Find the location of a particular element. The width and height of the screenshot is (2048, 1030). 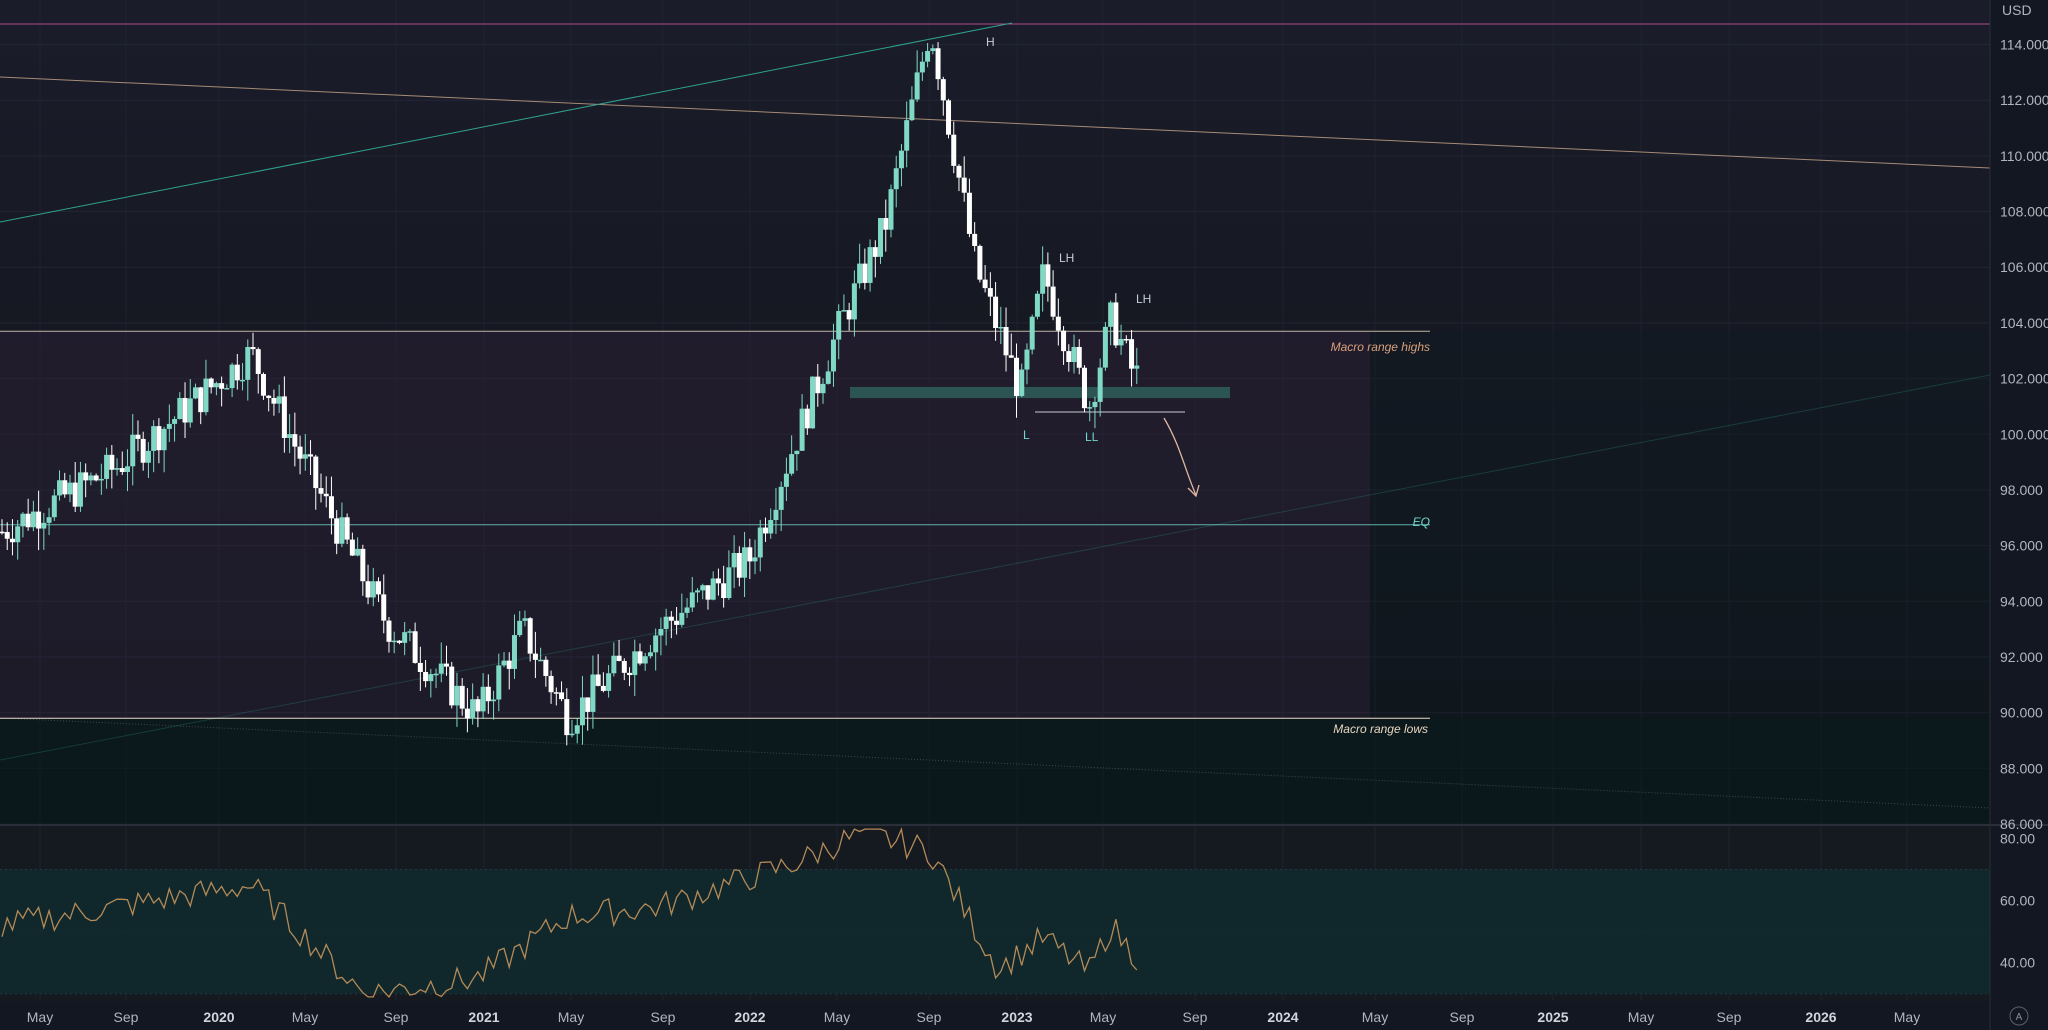

price-tick-label: 88.000 is located at coordinates (2021, 768).